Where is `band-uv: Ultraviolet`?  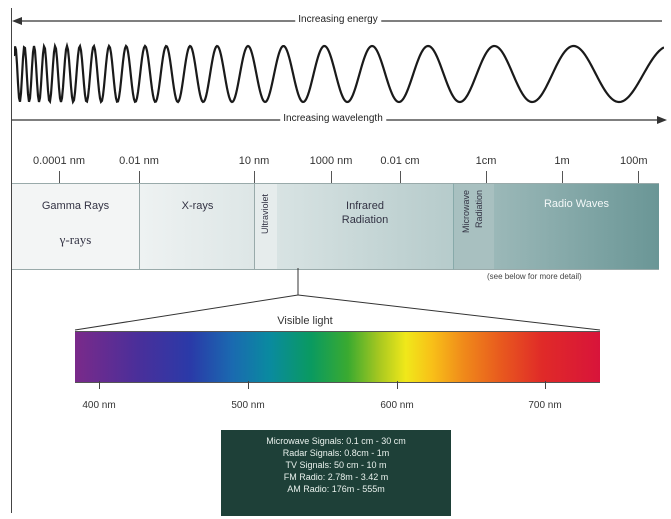 band-uv: Ultraviolet is located at coordinates (266, 226).